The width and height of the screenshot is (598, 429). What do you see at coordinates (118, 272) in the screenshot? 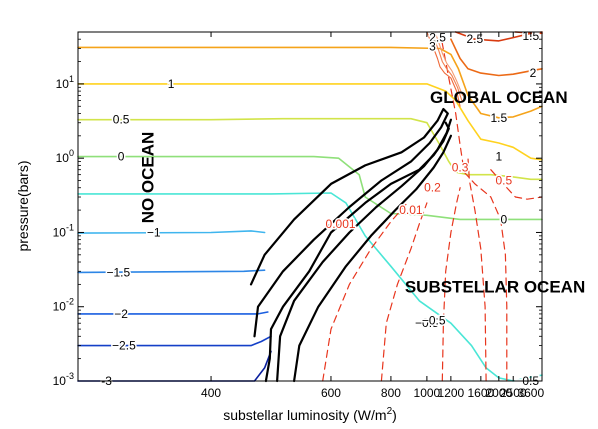
I see `contour-label--1.5: −1.5` at bounding box center [118, 272].